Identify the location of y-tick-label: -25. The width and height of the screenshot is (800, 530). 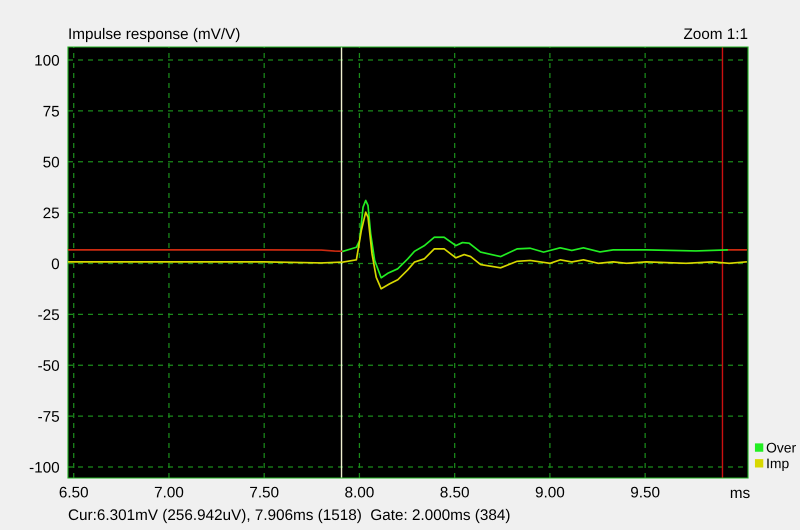
(49, 314).